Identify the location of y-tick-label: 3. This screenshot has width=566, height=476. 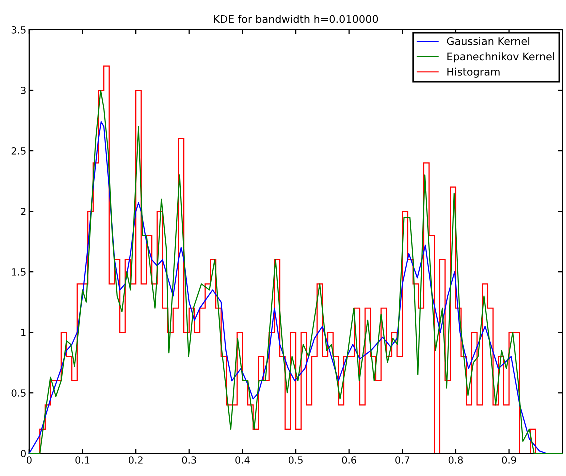
(23, 90).